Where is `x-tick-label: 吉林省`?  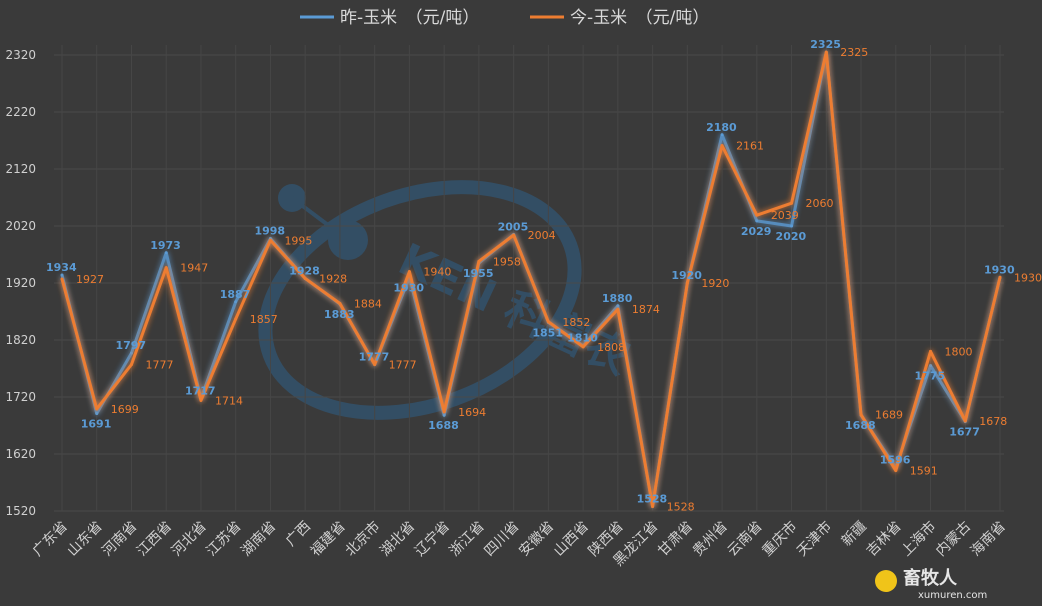 x-tick-label: 吉林省 is located at coordinates (884, 539).